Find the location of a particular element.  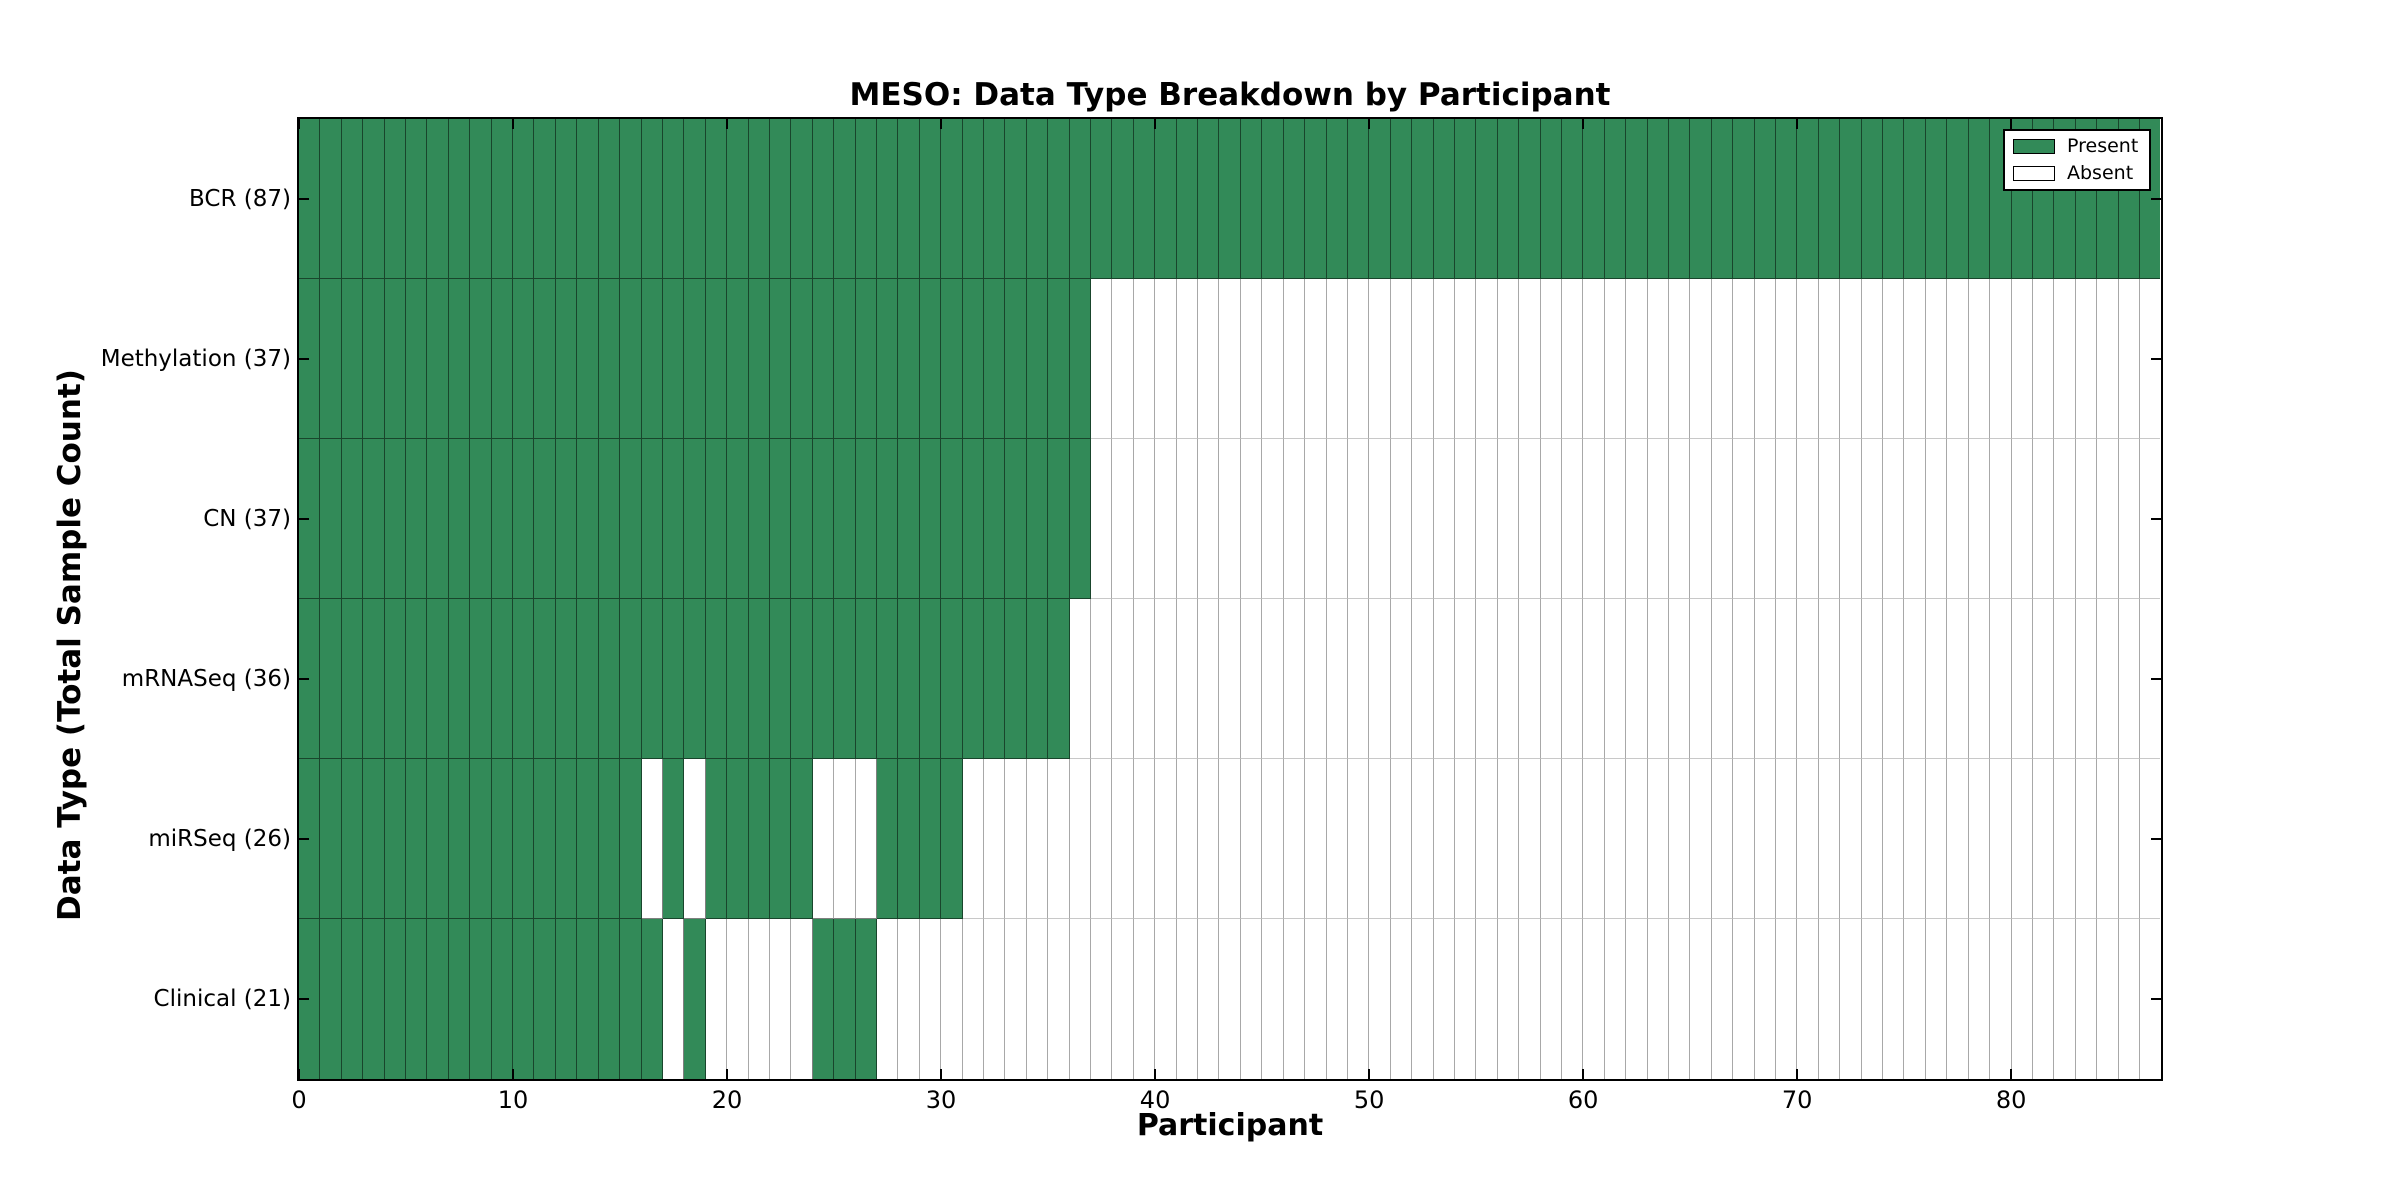

y-tick-label: BCR (87) is located at coordinates (240, 199).